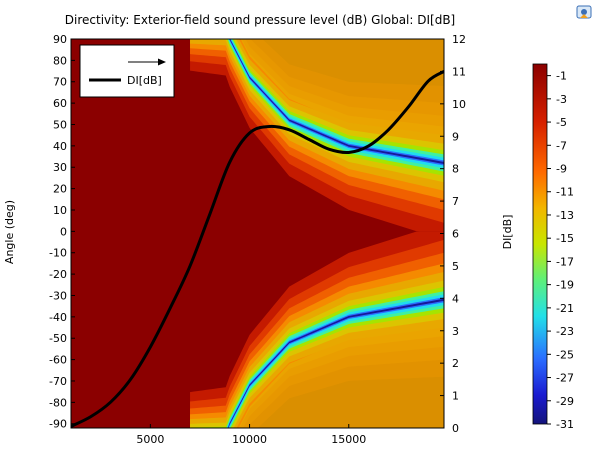  I want to click on legend-box, so click(127, 71).